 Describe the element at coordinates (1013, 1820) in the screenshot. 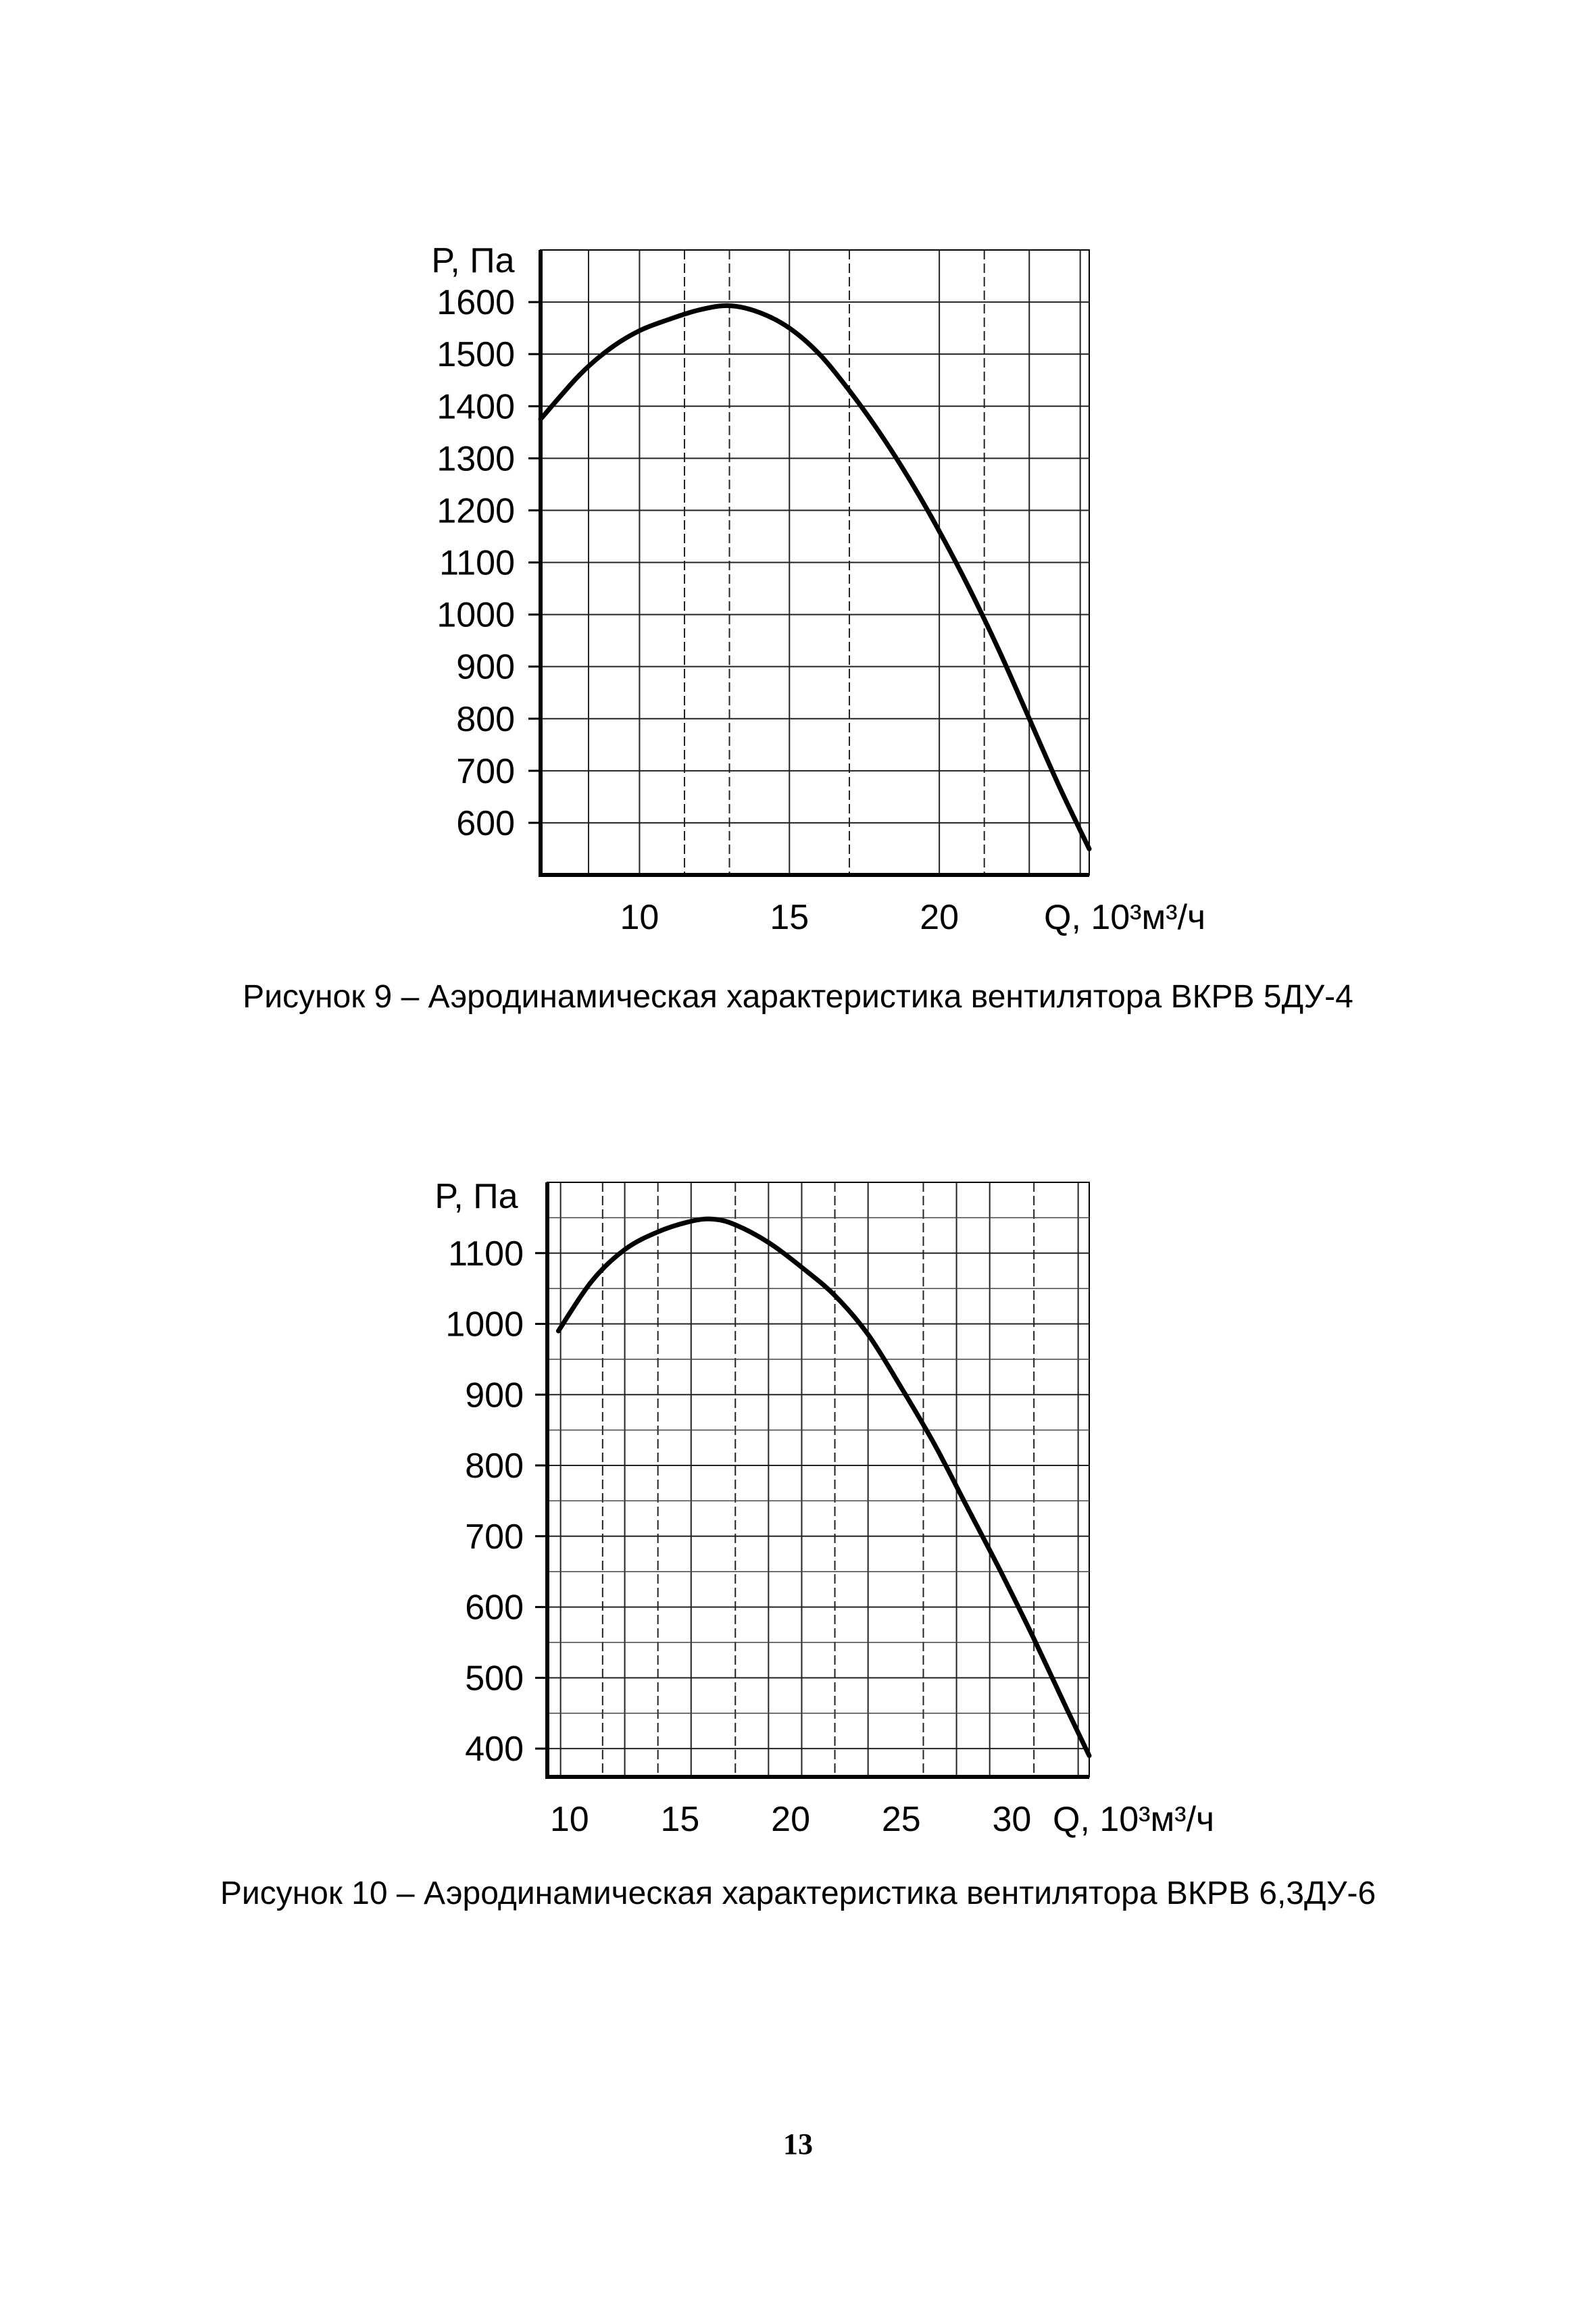

I see `x-tick-label: 30` at that location.